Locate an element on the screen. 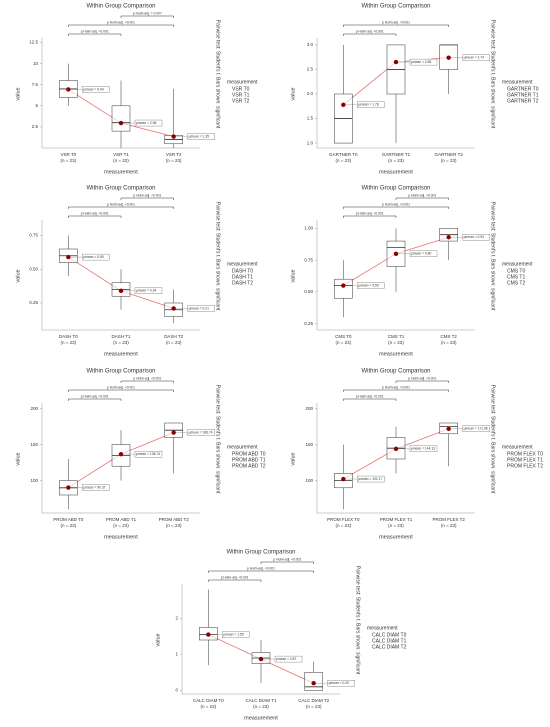 This screenshot has width=550, height=727. legend-entry: CMS T2 is located at coordinates (516, 283).